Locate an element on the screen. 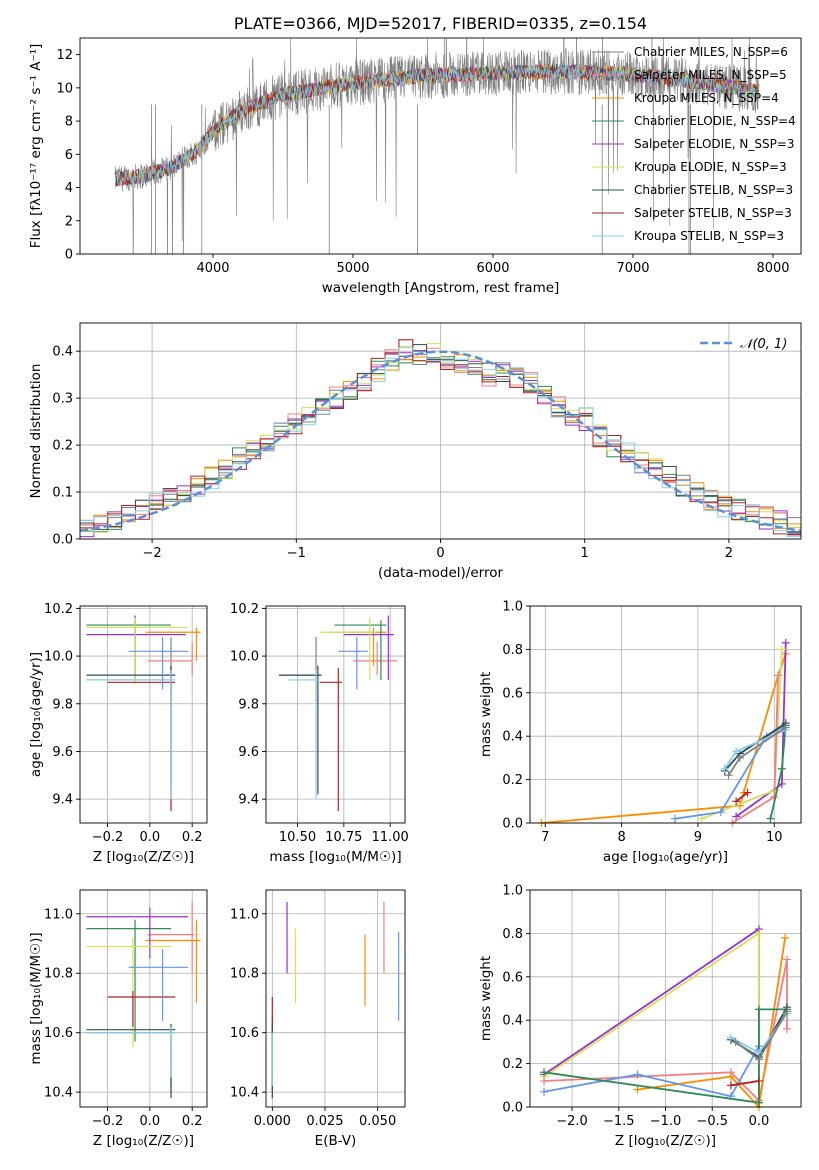  x-tick-label: −0.5 is located at coordinates (712, 1121).